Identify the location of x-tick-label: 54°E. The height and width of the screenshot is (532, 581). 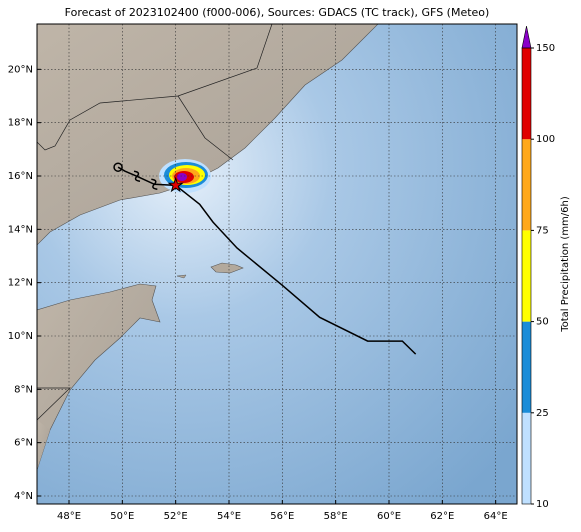
(229, 516).